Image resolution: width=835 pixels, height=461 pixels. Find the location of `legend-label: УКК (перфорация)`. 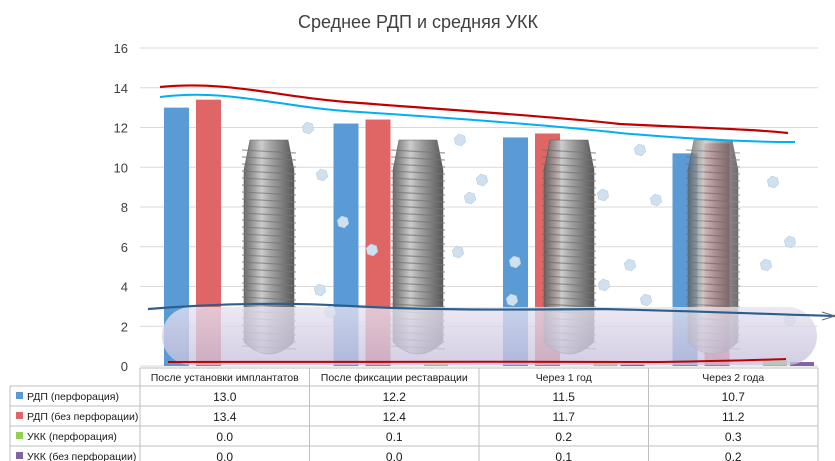

legend-label: УКК (перфорация) is located at coordinates (72, 437).